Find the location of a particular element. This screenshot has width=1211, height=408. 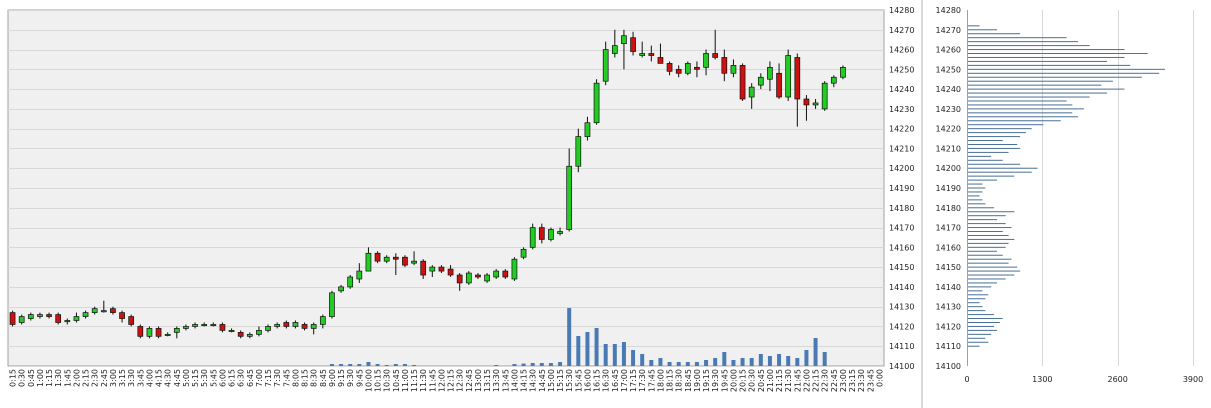

profile-x-tick-label: 2600 is located at coordinates (1117, 379).